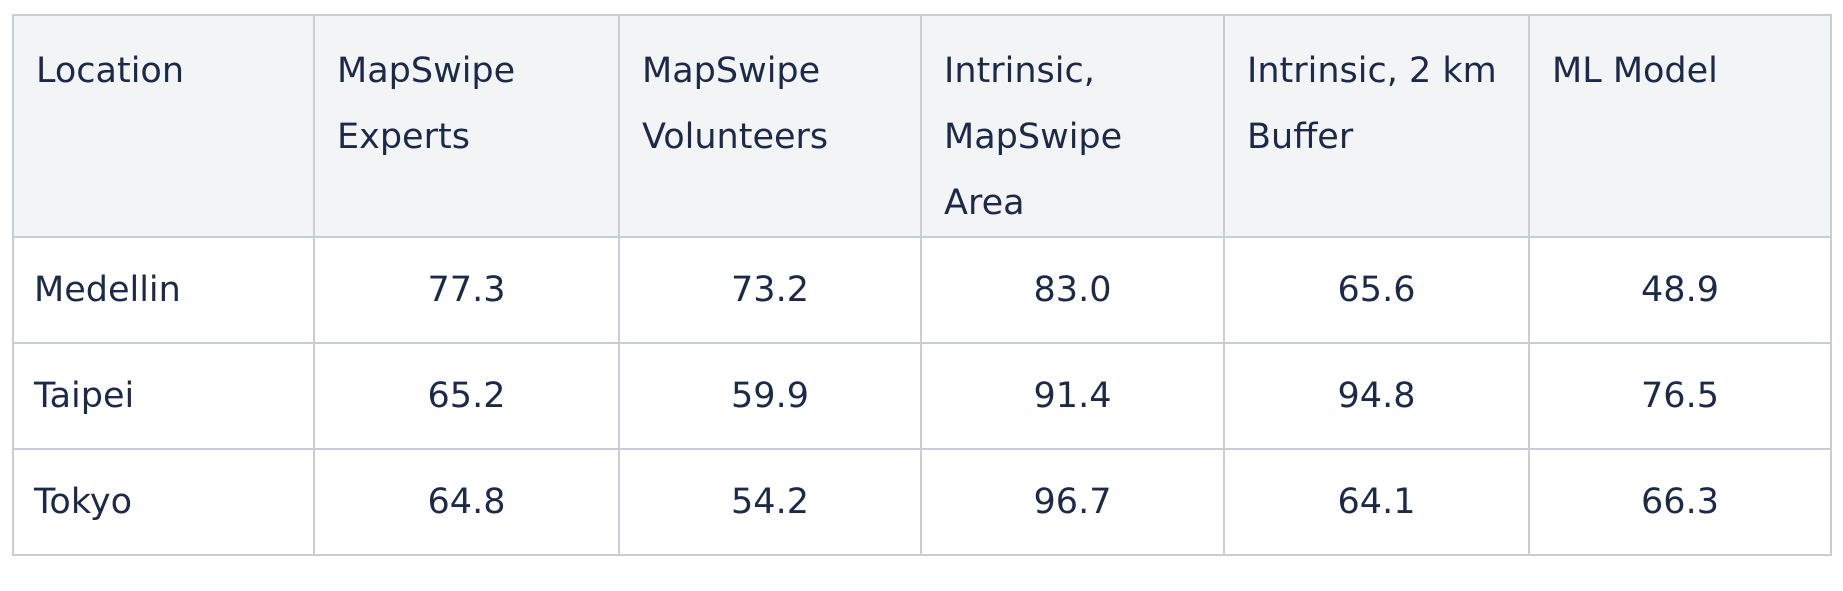 The width and height of the screenshot is (1843, 591). What do you see at coordinates (163, 502) in the screenshot?
I see `row-label: Tokyo` at bounding box center [163, 502].